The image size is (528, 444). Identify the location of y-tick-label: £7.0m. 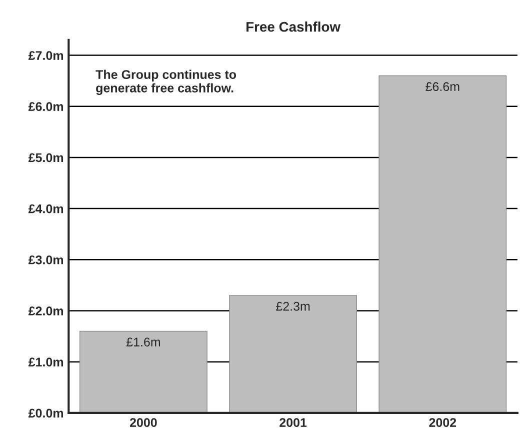
(46, 55).